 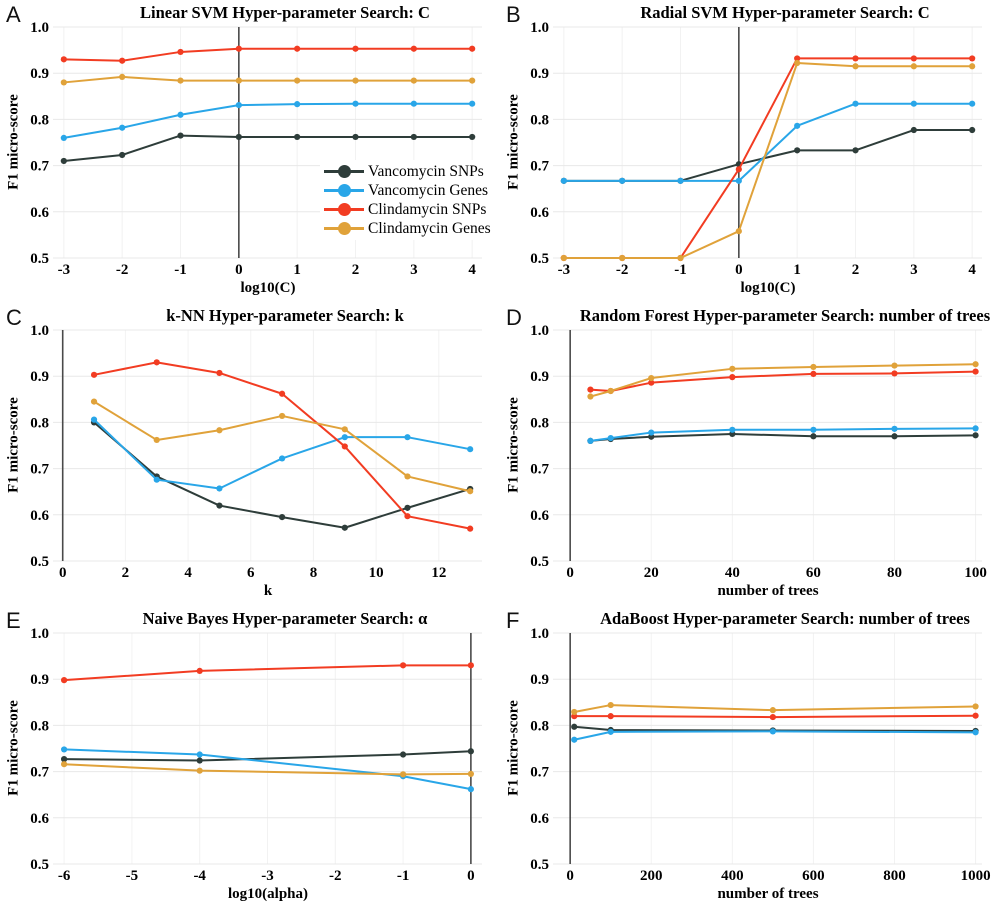 I want to click on panel-letter-d: D, so click(x=514, y=317).